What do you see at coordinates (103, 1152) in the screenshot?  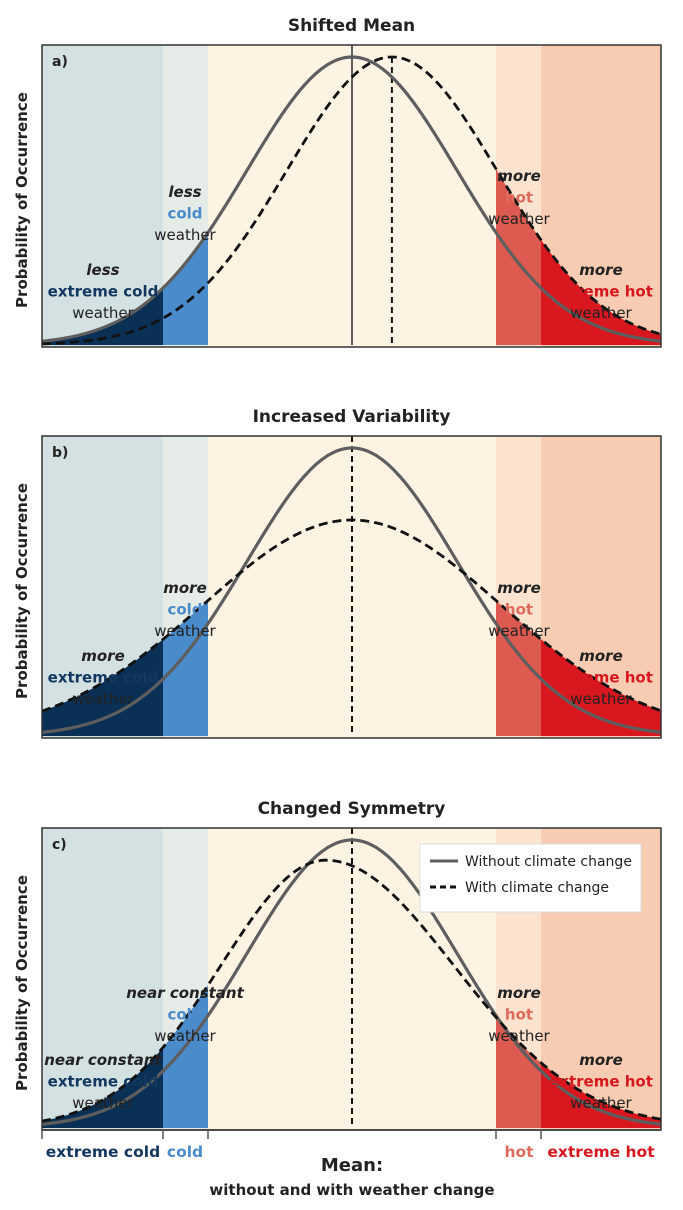 I see `x-category-label: extreme cold` at bounding box center [103, 1152].